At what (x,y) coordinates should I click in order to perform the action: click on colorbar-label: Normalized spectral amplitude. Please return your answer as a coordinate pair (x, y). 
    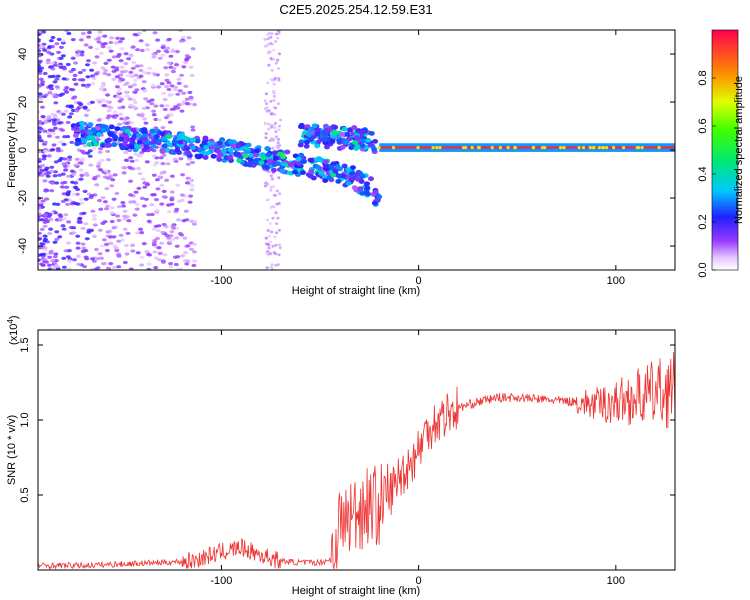
    Looking at the image, I should click on (739, 150).